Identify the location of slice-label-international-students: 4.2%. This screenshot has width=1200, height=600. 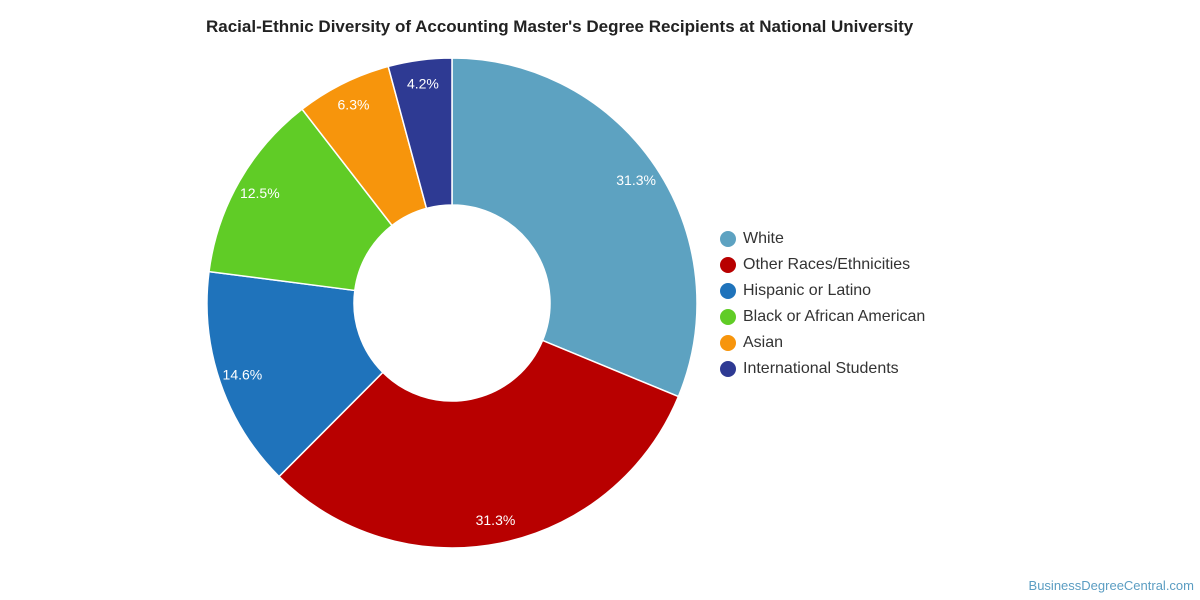
(423, 83).